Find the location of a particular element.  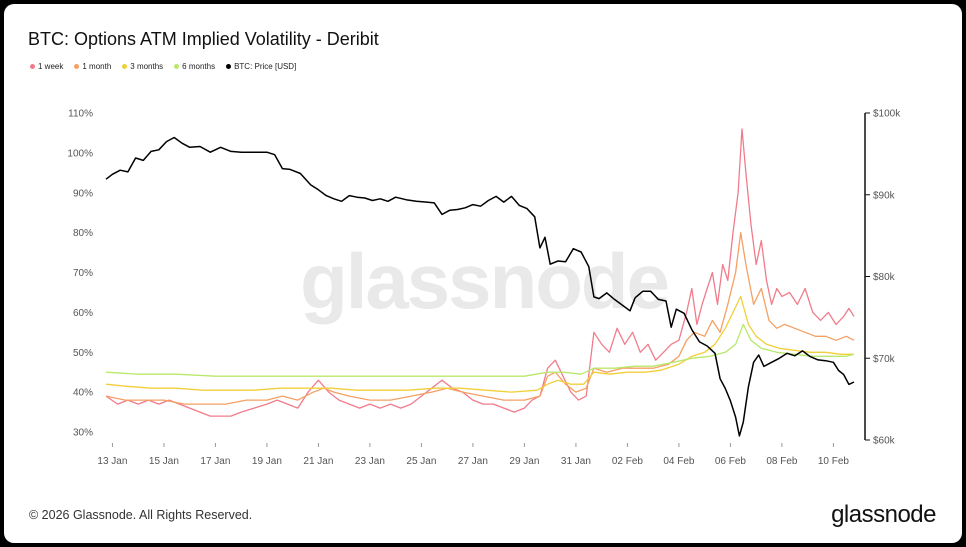

copyright-text: © 2026 Glassnode. All Rights Reserved. is located at coordinates (141, 515).